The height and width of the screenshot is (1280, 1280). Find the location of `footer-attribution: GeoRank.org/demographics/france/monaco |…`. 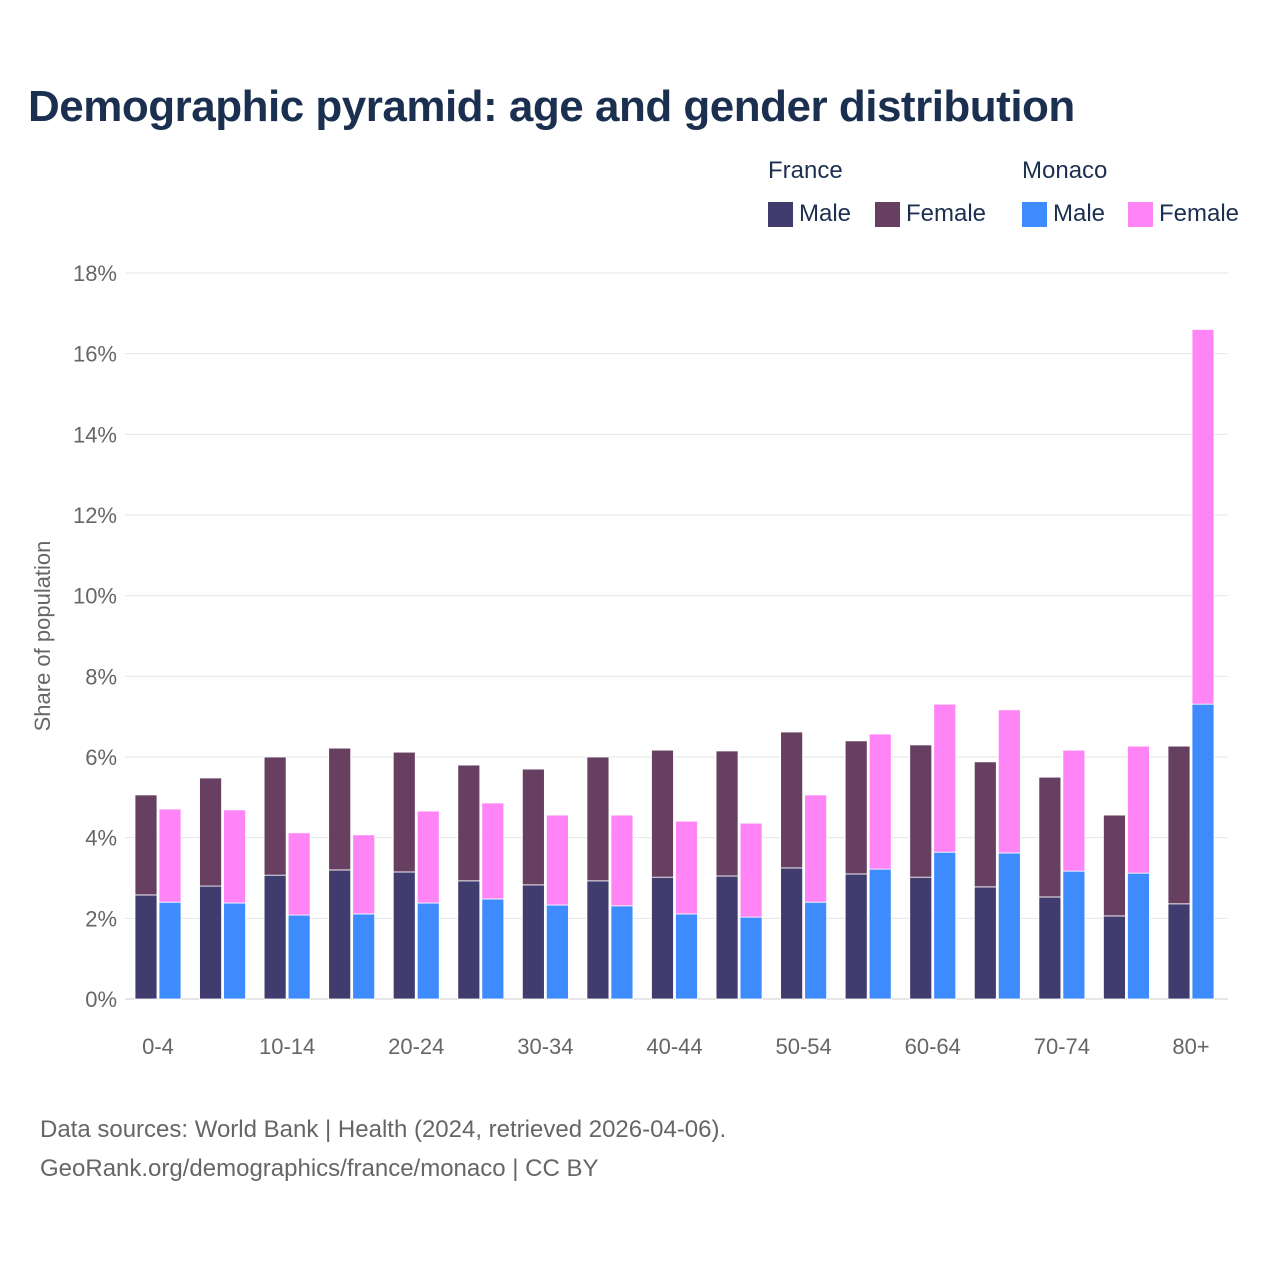

footer-attribution: GeoRank.org/demographics/france/monaco |… is located at coordinates (319, 1168).